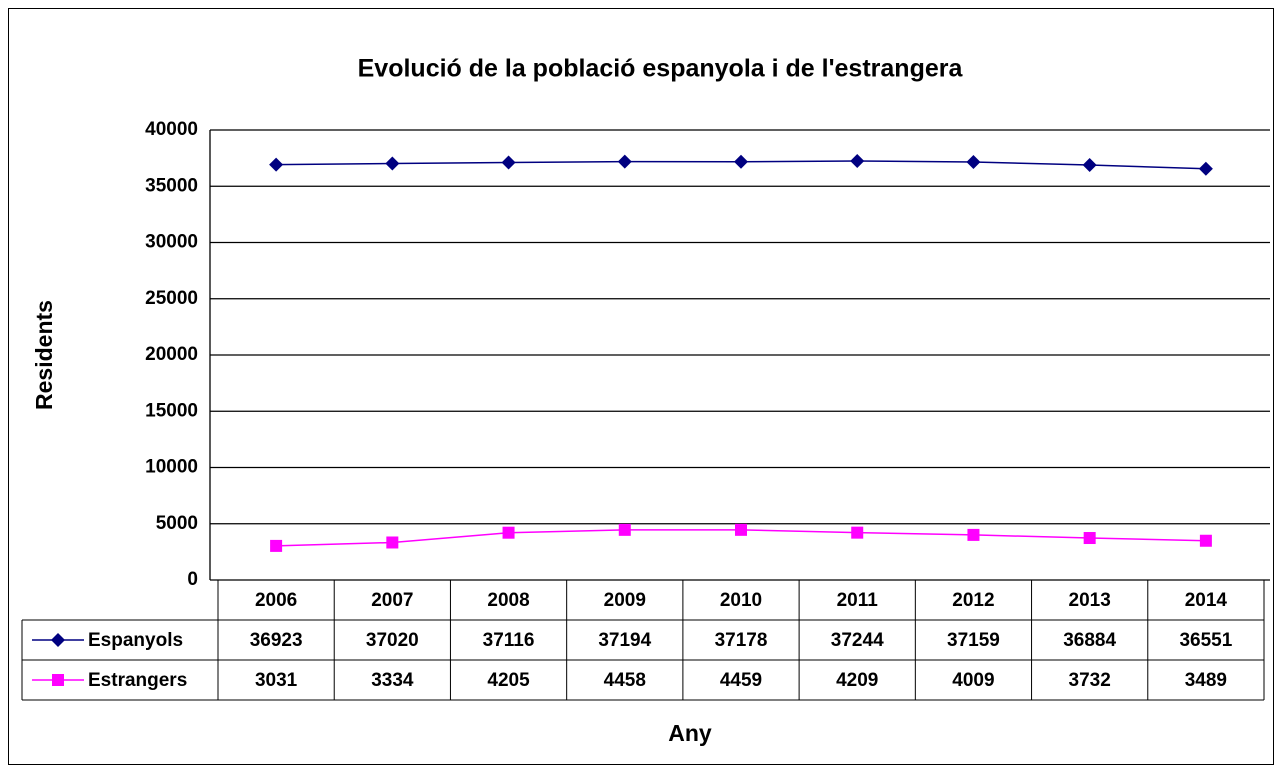 The image size is (1282, 773). I want to click on table-value: 36551, so click(1205, 640).